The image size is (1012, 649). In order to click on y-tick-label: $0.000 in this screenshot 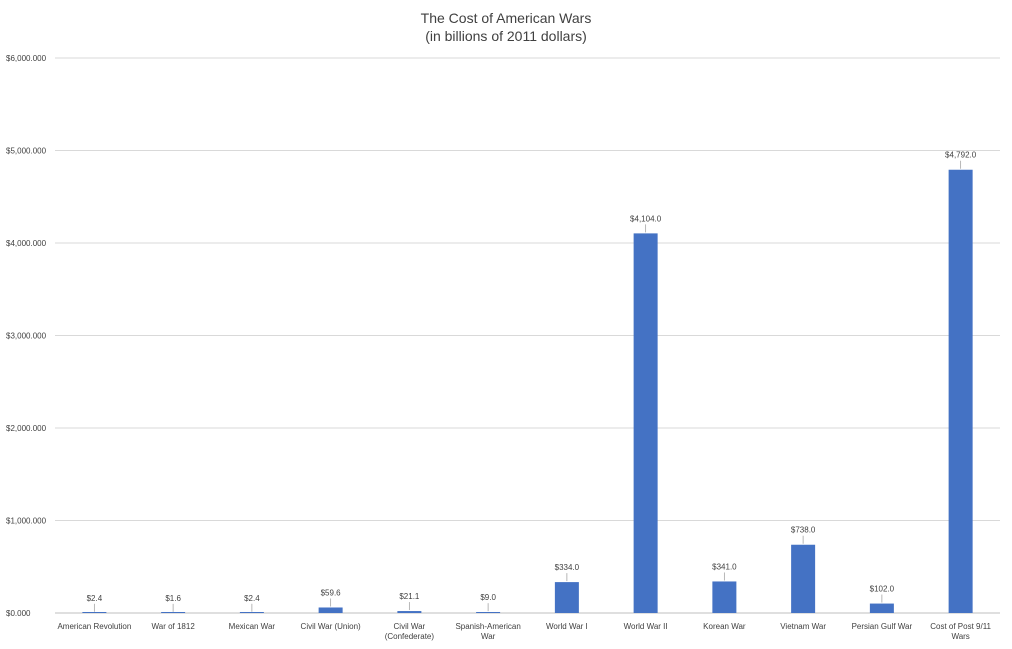, I will do `click(18, 613)`.